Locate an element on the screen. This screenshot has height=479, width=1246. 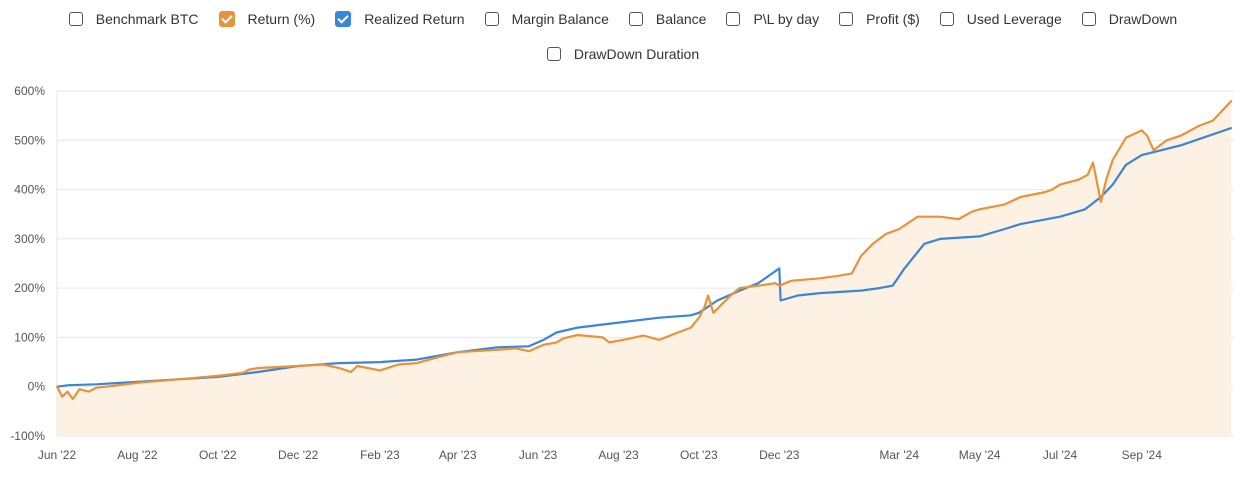
y-tick-label: 200% is located at coordinates (29, 288).